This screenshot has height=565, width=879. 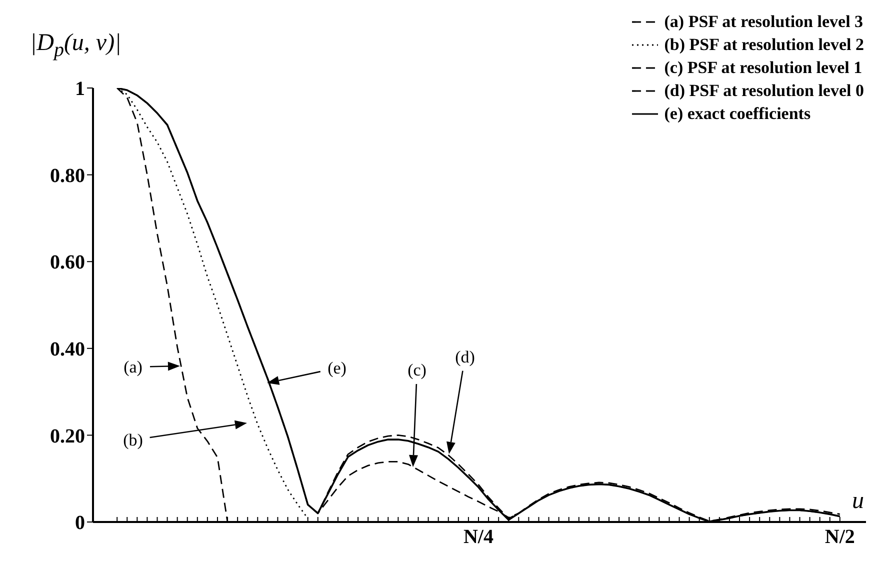 What do you see at coordinates (67, 349) in the screenshot?
I see `y-tick-label: 0.40` at bounding box center [67, 349].